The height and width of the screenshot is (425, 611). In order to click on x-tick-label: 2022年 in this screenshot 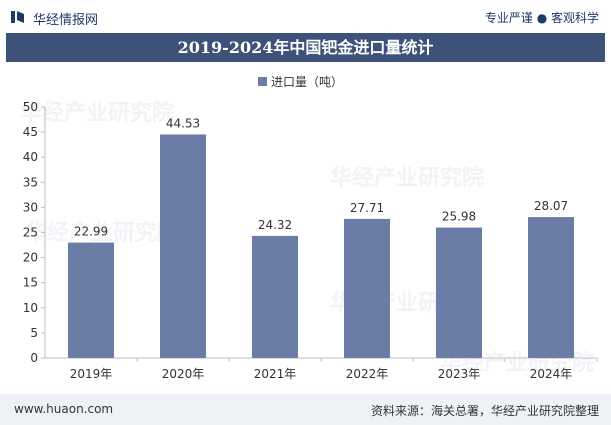, I will do `click(367, 374)`.